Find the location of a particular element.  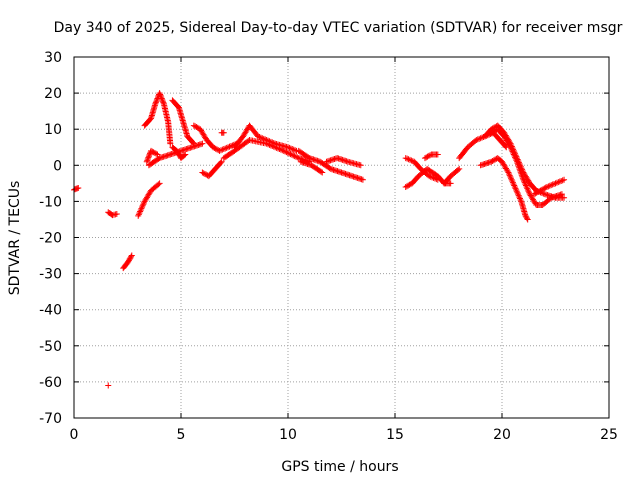

x-axis-label: GPS time / hours is located at coordinates (339, 467).